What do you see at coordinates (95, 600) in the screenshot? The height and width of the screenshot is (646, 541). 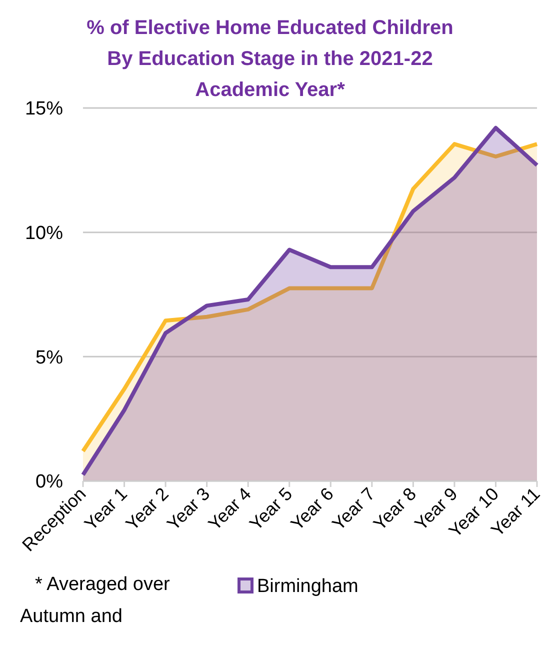 I see `text: * Averaged over Autumn and` at bounding box center [95, 600].